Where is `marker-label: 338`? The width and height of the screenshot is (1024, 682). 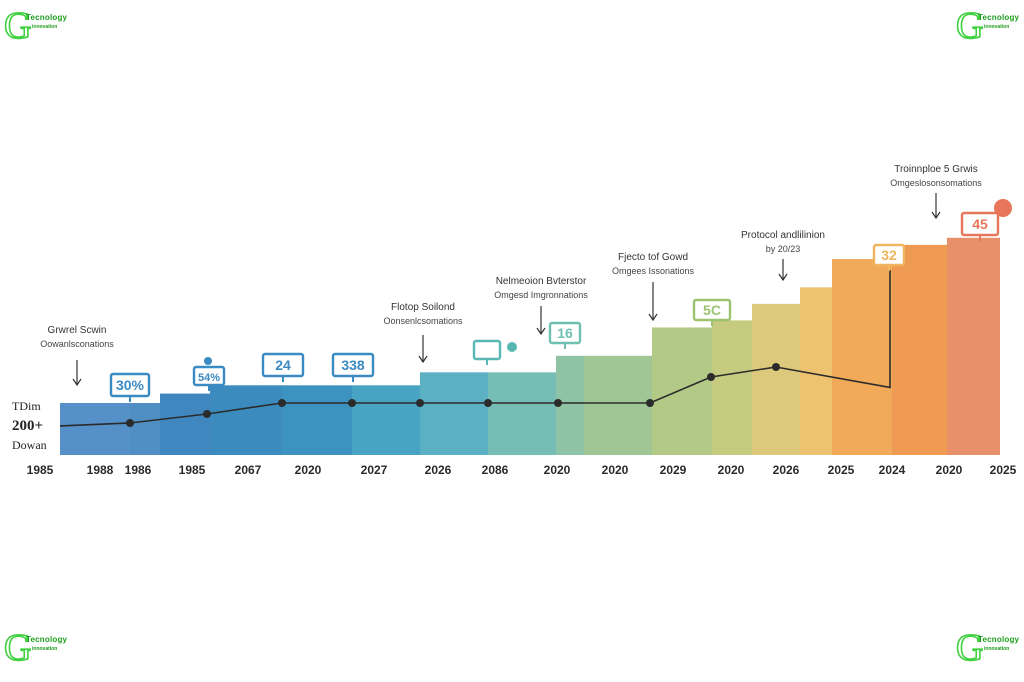
marker-label: 338 is located at coordinates (353, 365).